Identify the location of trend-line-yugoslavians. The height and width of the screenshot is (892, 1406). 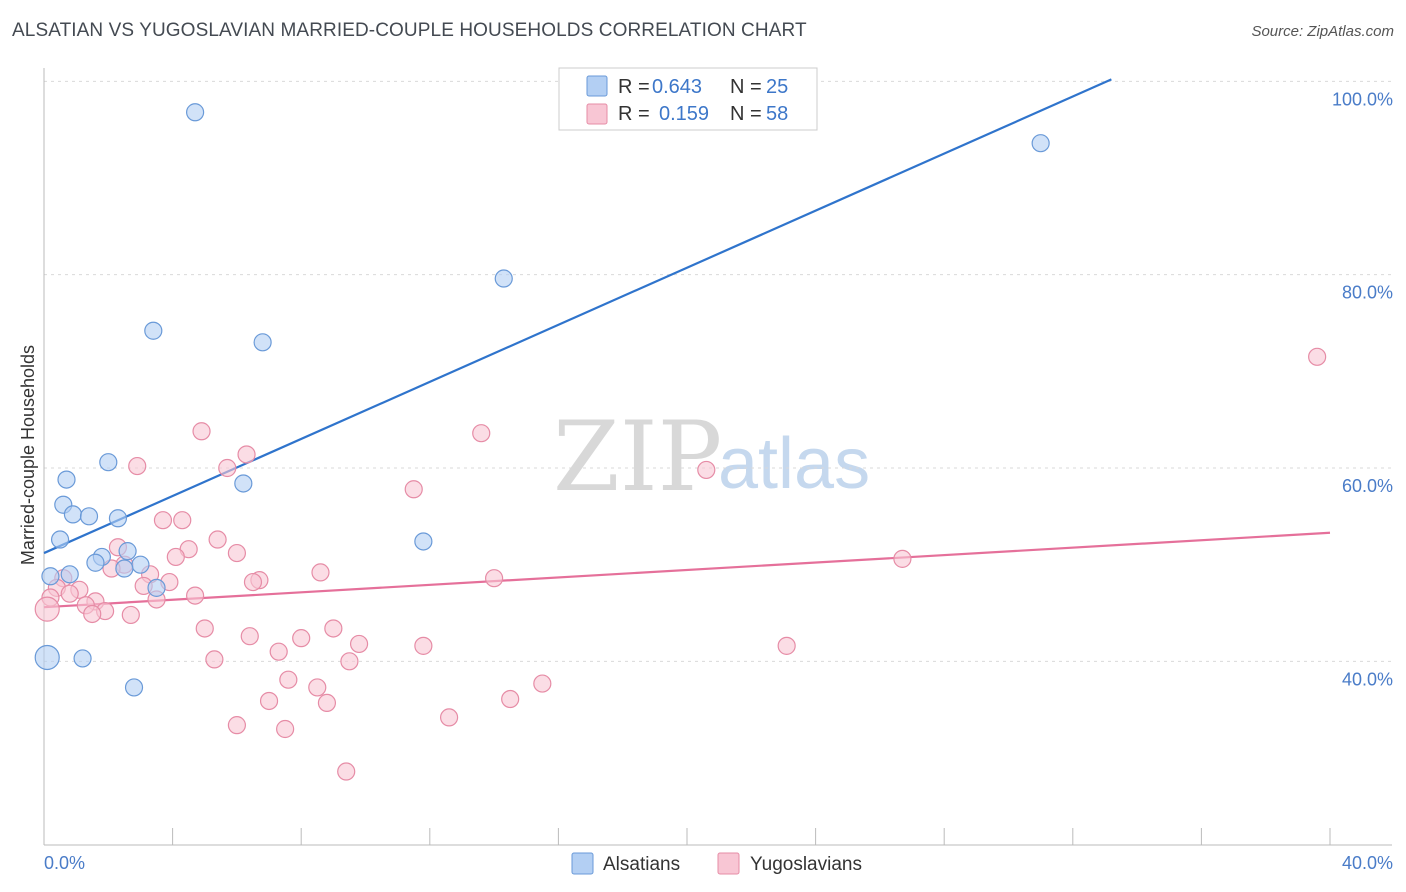
(687, 570).